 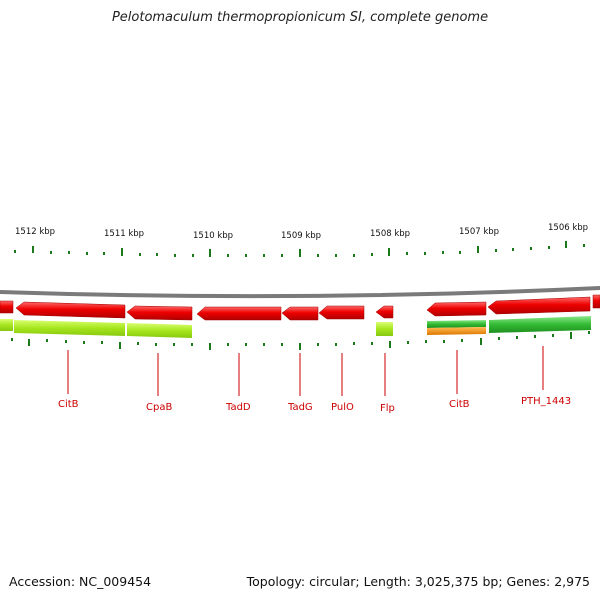 I want to click on gene-label-tadd: TadD, so click(x=238, y=407).